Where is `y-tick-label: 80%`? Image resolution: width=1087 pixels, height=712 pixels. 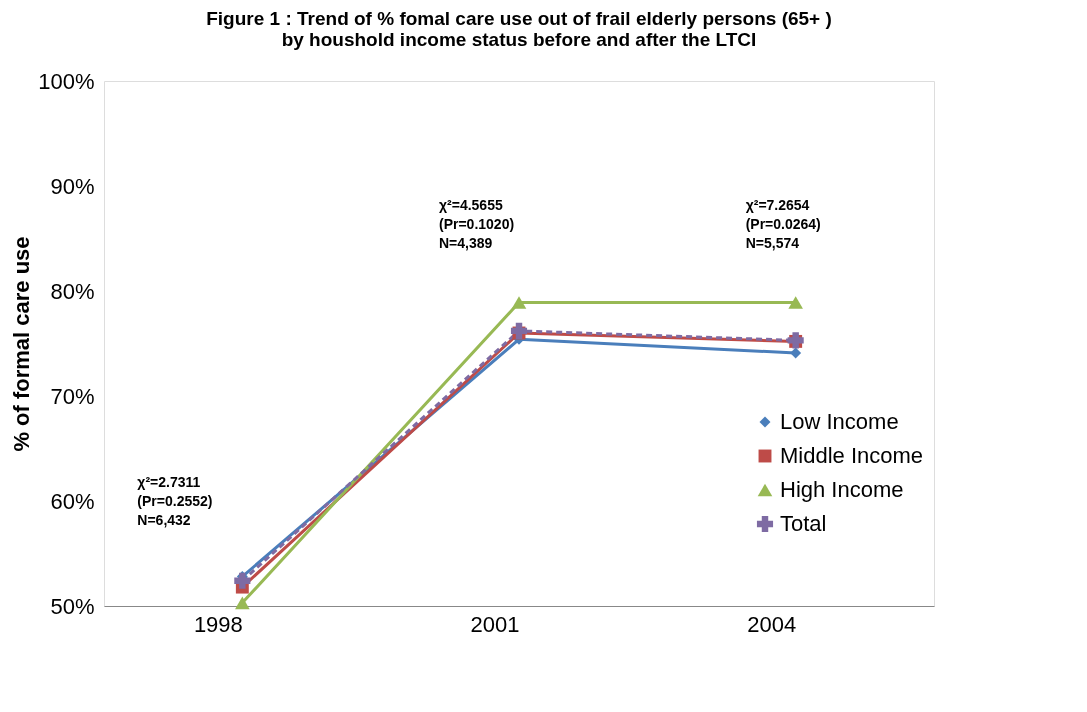 y-tick-label: 80% is located at coordinates (72, 291).